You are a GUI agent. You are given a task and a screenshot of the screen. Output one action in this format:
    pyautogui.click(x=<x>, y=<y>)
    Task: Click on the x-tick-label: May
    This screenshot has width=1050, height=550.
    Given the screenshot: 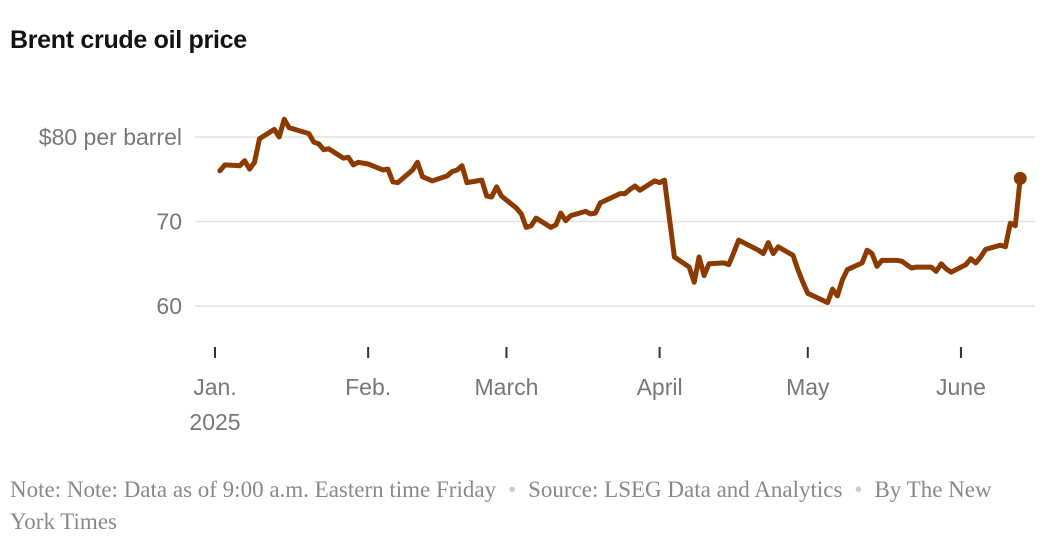 What is the action you would take?
    pyautogui.click(x=808, y=387)
    